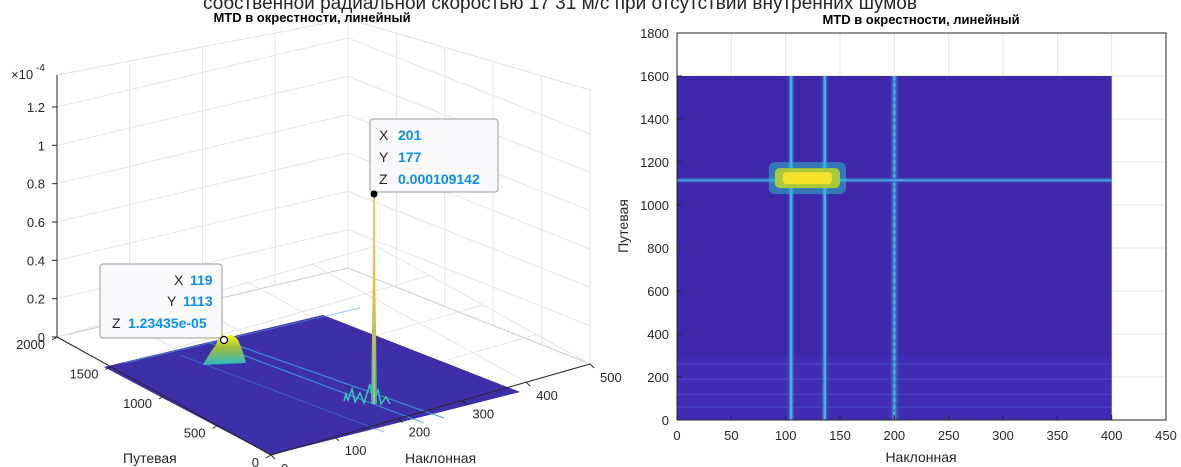 Image resolution: width=1181 pixels, height=467 pixels. I want to click on z-tick-label: 0.2, so click(36, 299).